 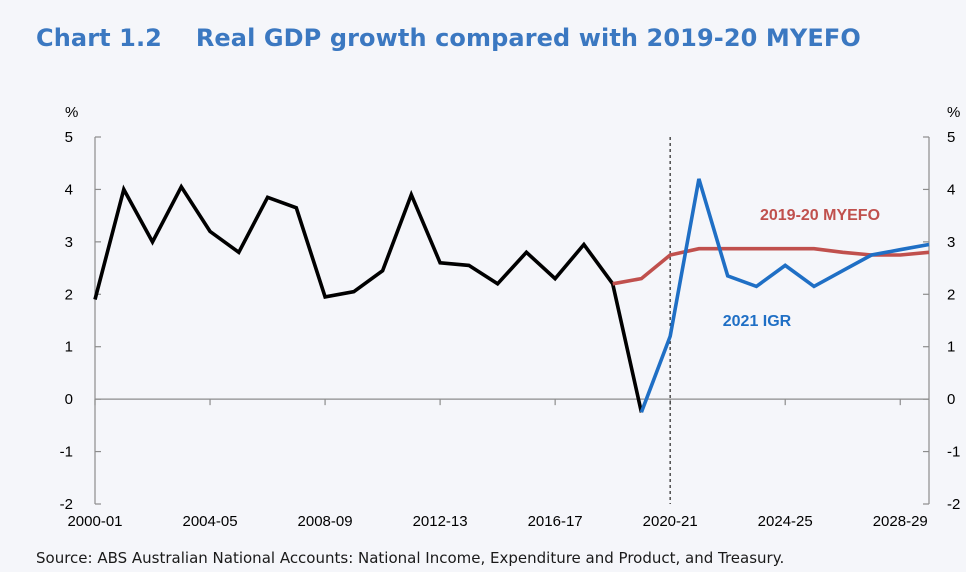 What do you see at coordinates (69, 189) in the screenshot?
I see `y-tick-label-left: 4` at bounding box center [69, 189].